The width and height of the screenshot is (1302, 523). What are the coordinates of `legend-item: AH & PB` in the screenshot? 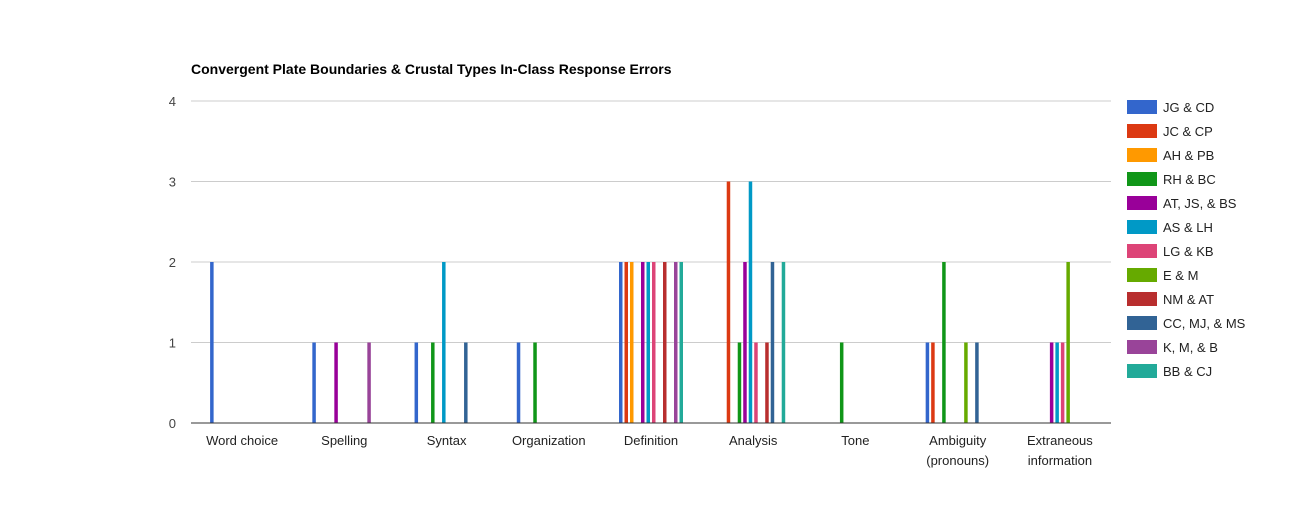 It's located at (1170, 155).